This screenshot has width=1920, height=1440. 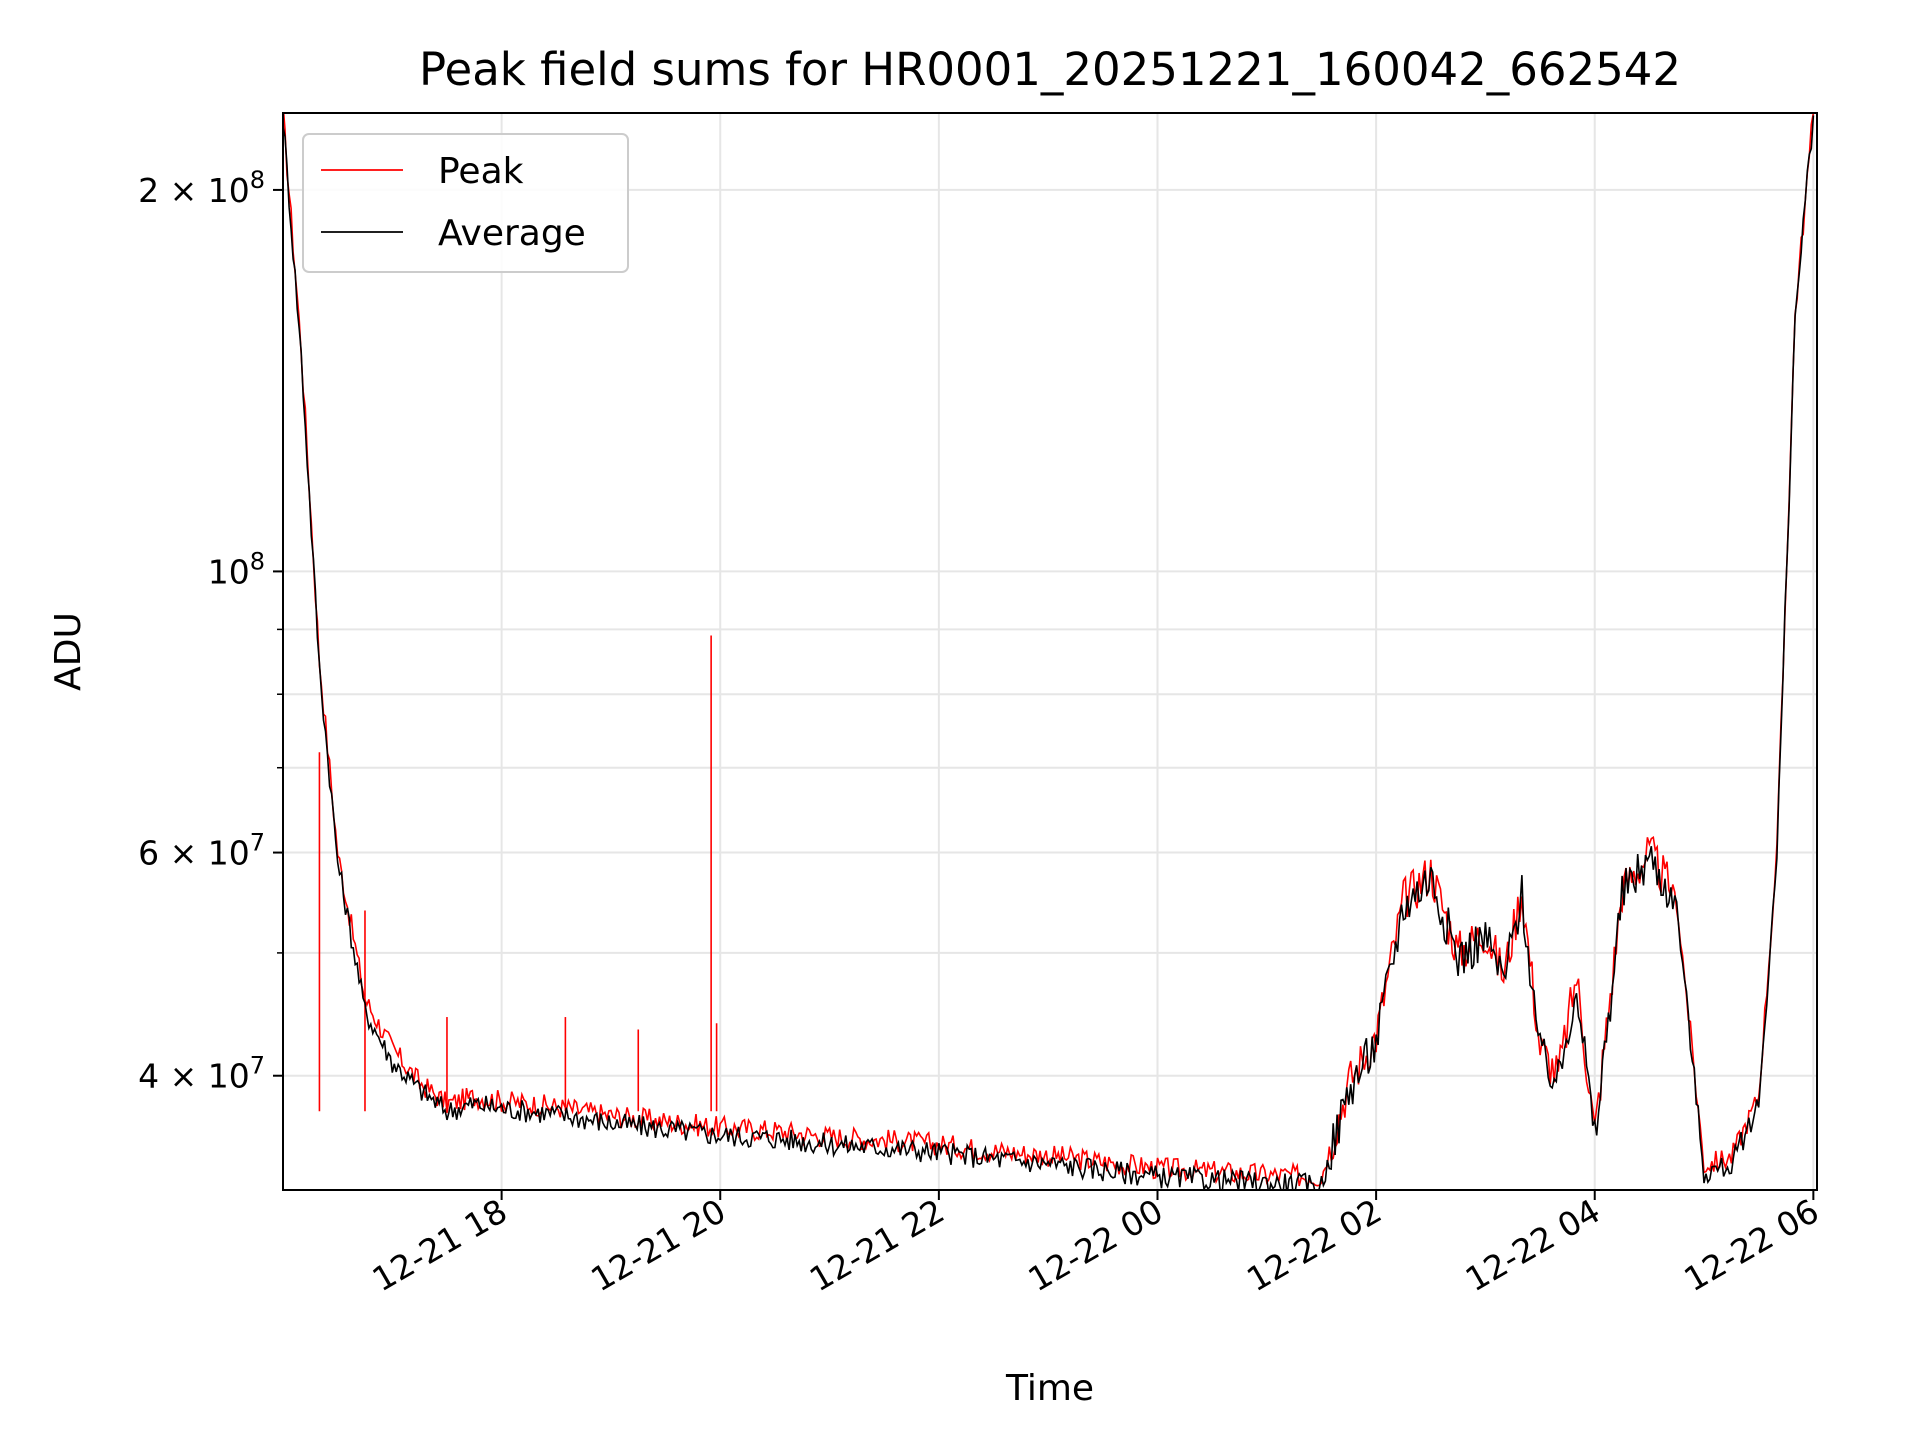 I want to click on legend: Peak Average, so click(x=465, y=203).